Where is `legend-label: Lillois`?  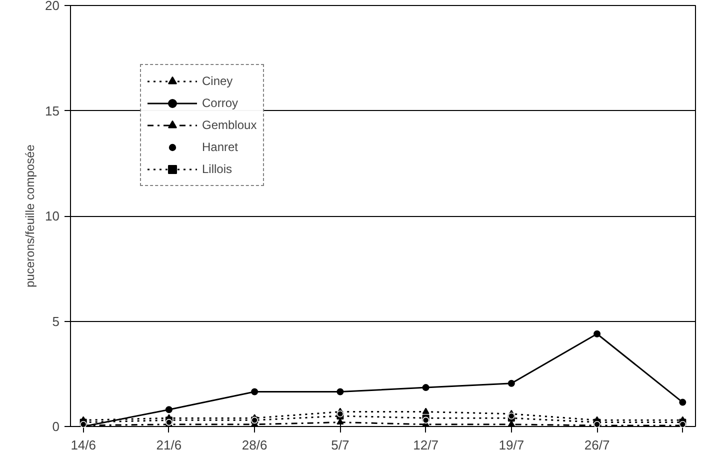
legend-label: Lillois is located at coordinates (217, 169).